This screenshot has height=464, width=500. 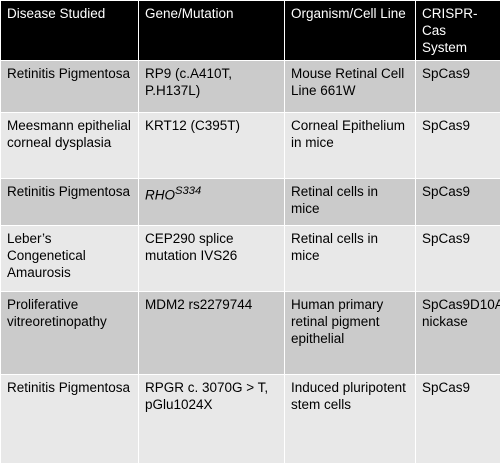 What do you see at coordinates (212, 419) in the screenshot?
I see `cell-gene: RPGR c. 3070G > T, pGlu1024X` at bounding box center [212, 419].